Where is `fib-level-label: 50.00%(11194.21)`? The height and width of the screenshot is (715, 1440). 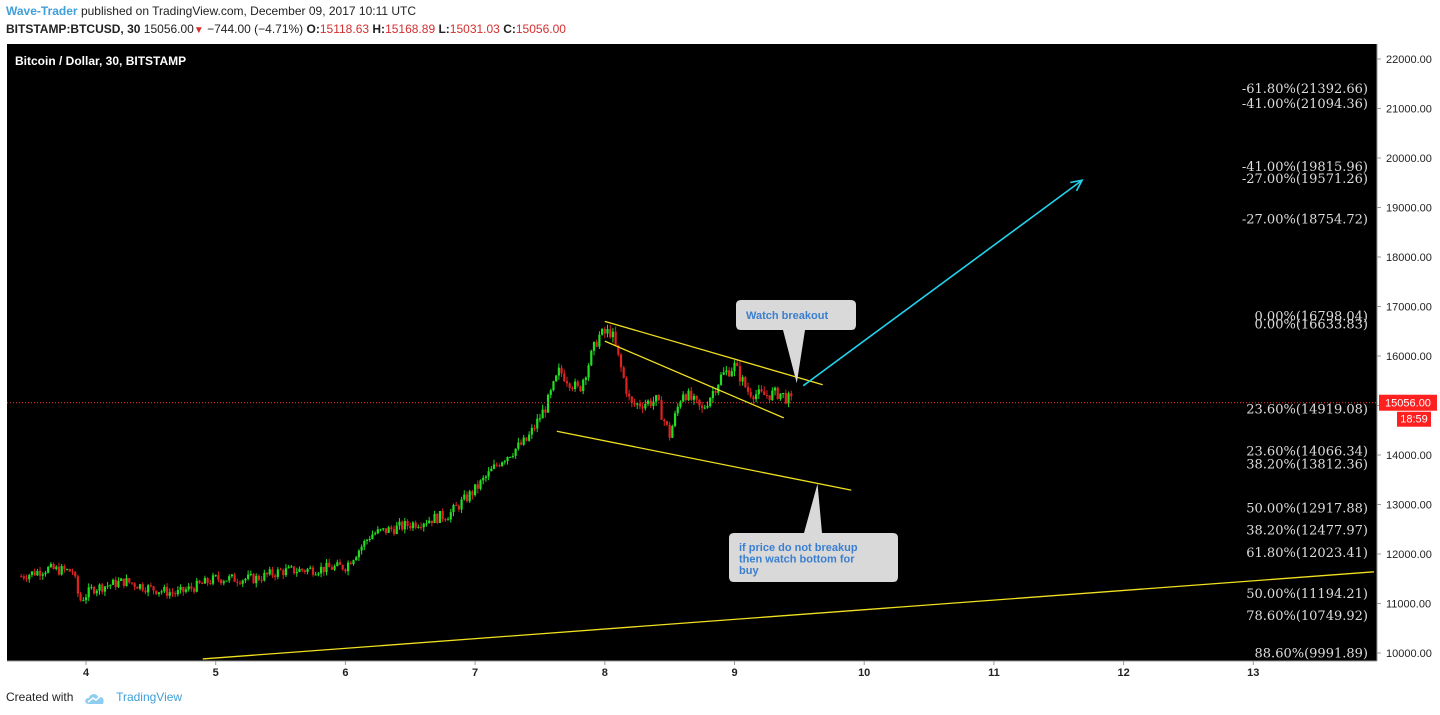
fib-level-label: 50.00%(11194.21) is located at coordinates (1307, 594).